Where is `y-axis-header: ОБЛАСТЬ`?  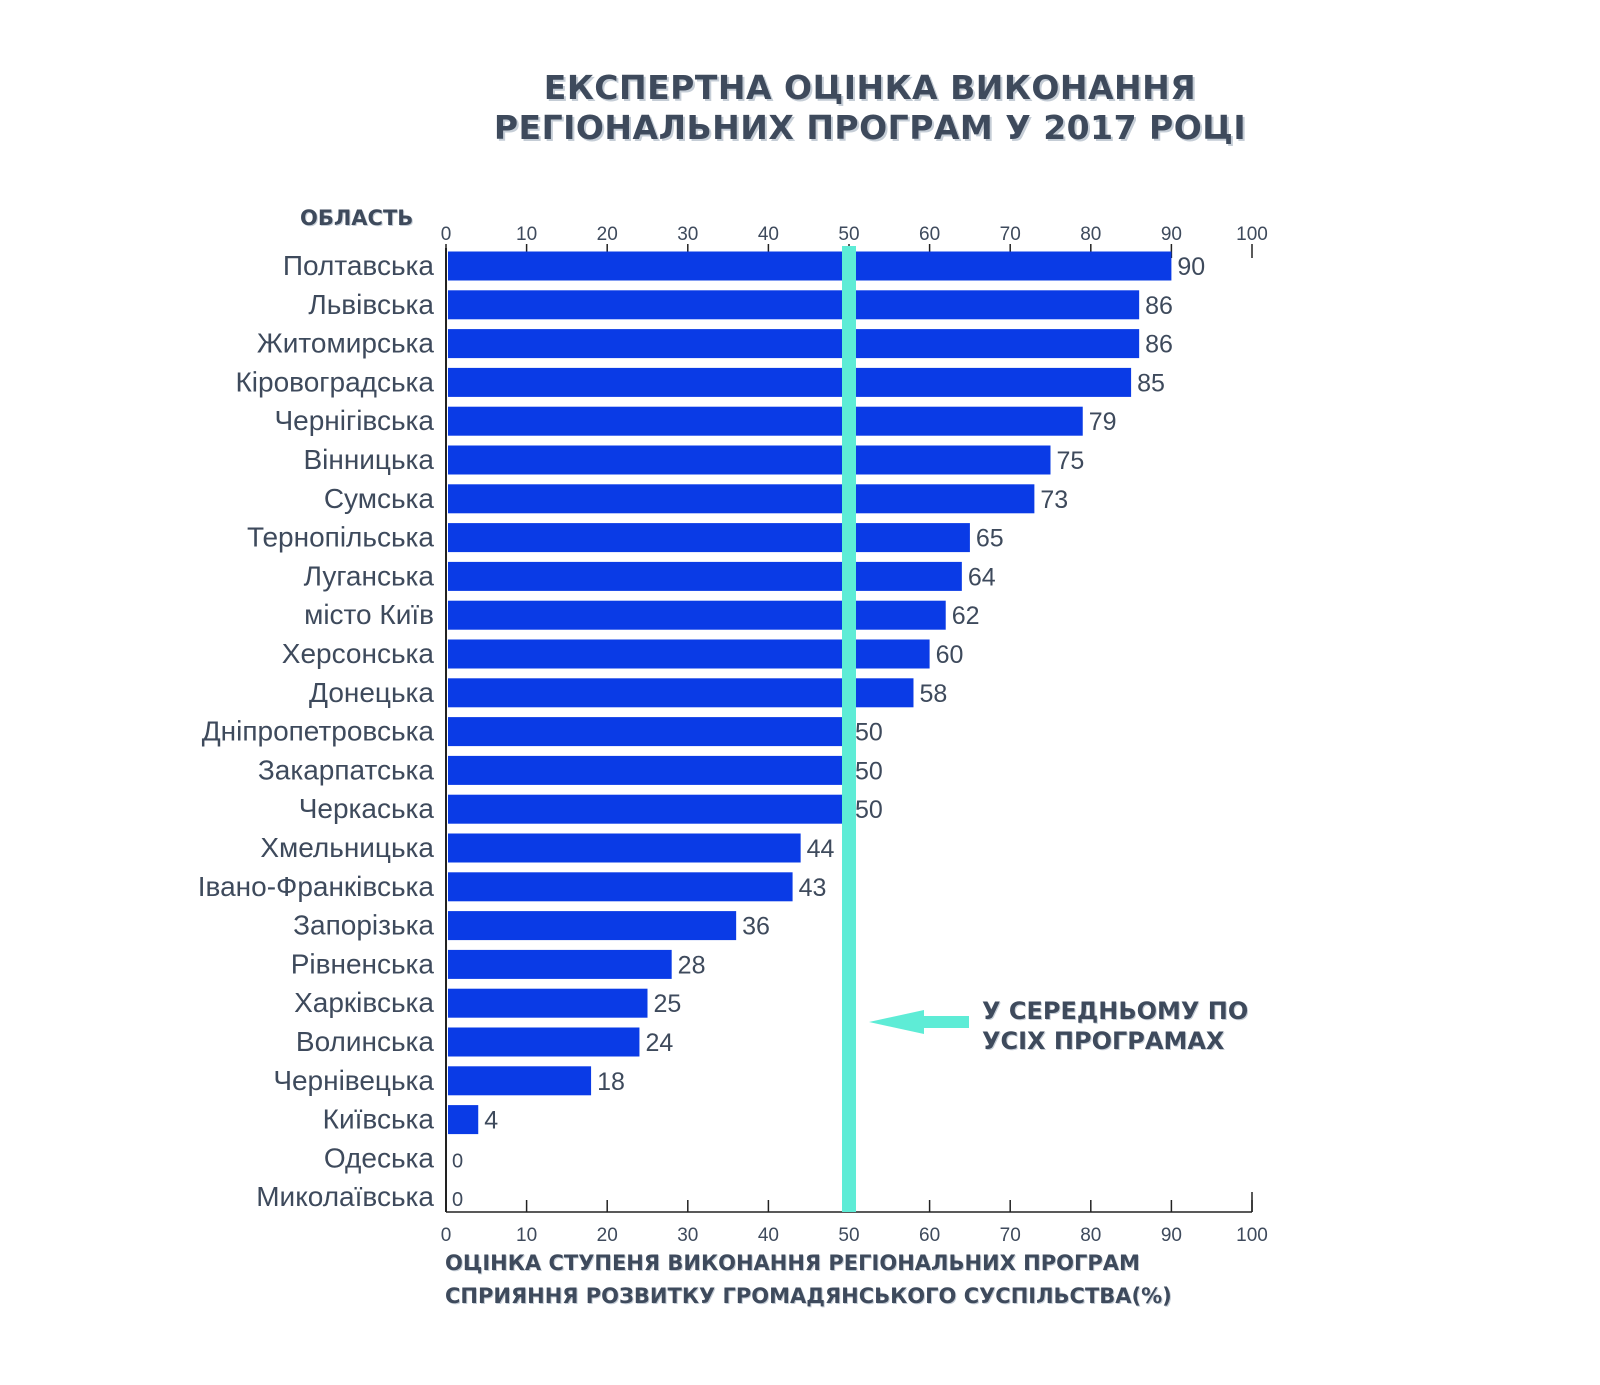 y-axis-header: ОБЛАСТЬ is located at coordinates (357, 218).